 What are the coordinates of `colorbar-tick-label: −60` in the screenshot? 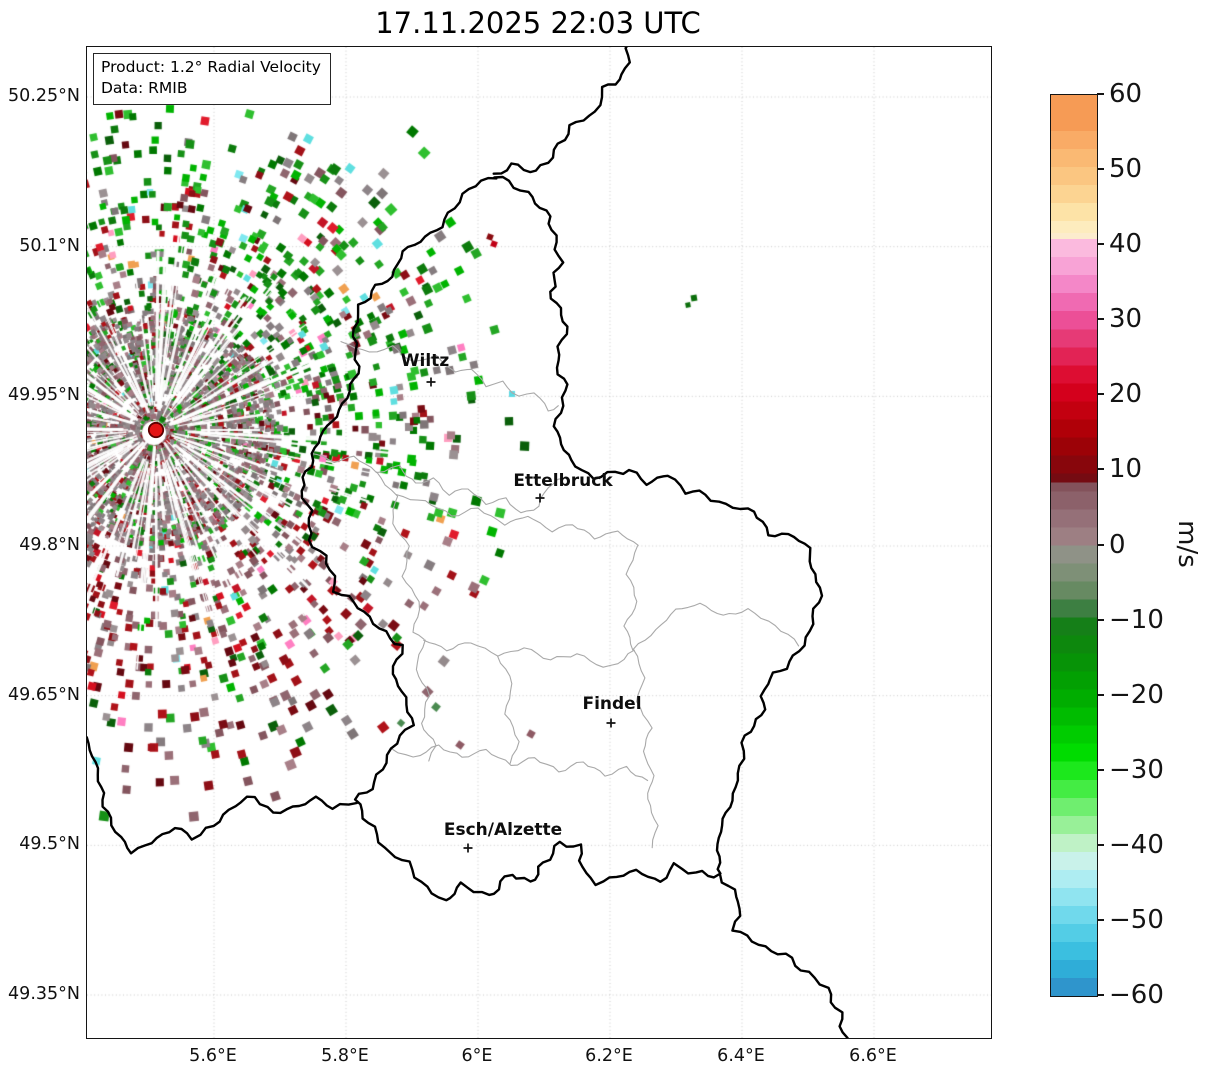 It's located at (1136, 995).